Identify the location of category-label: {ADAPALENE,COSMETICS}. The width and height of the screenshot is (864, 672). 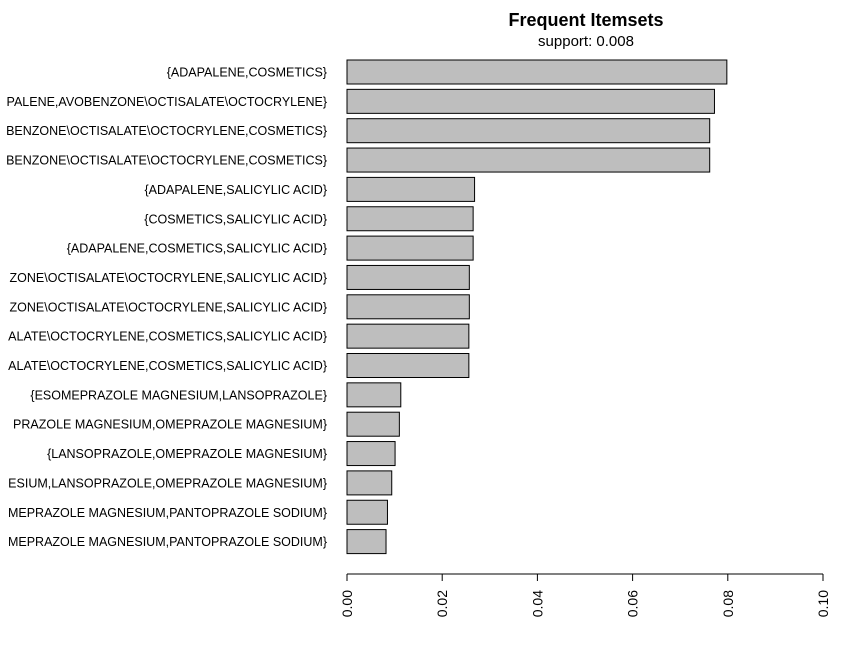
(247, 73).